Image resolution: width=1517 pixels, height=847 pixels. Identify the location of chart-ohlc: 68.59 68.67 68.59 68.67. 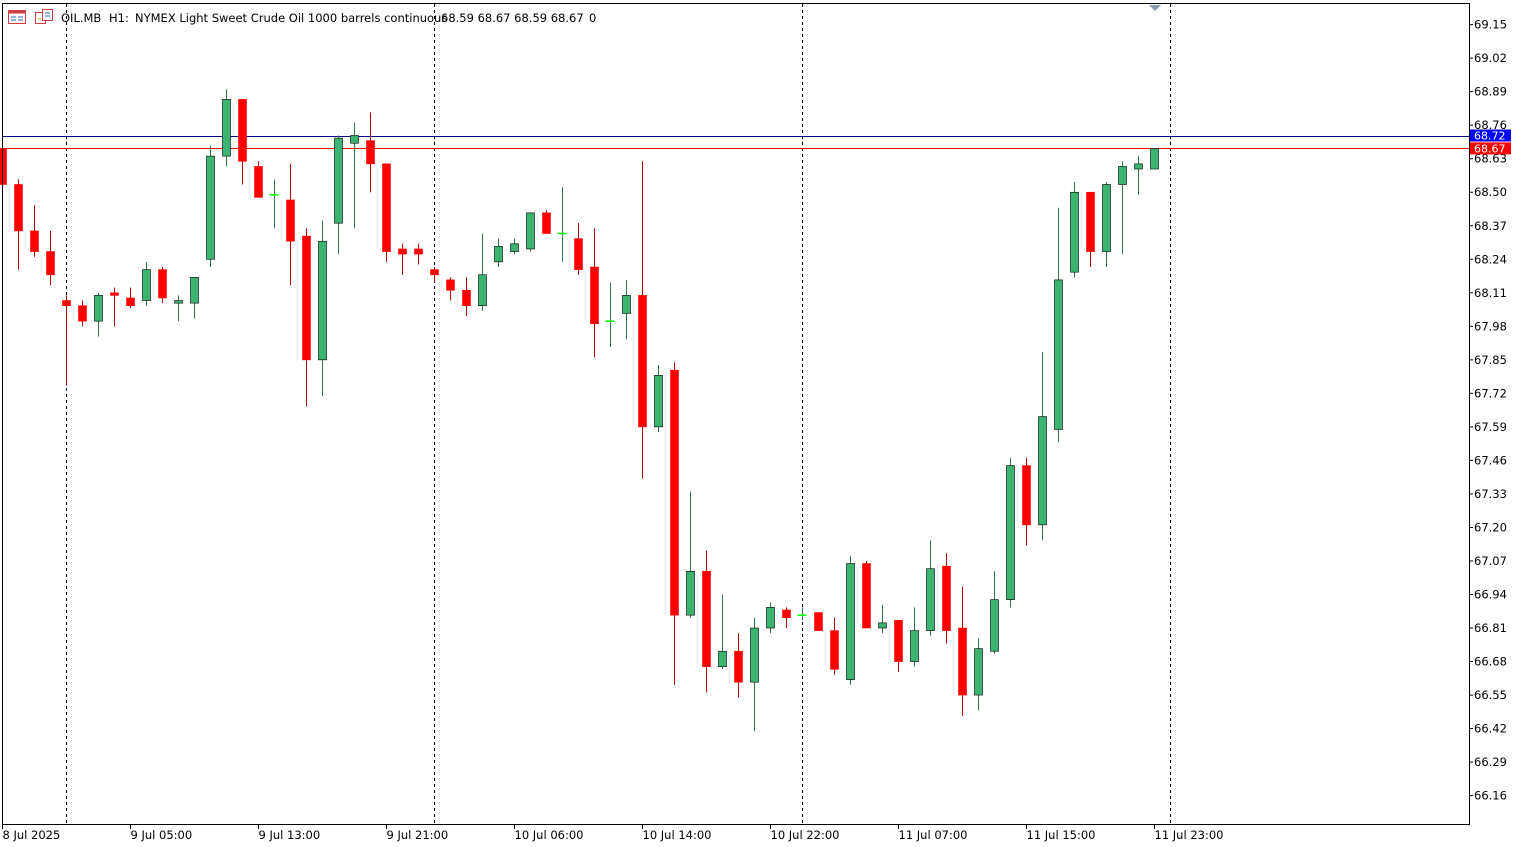
(512, 18).